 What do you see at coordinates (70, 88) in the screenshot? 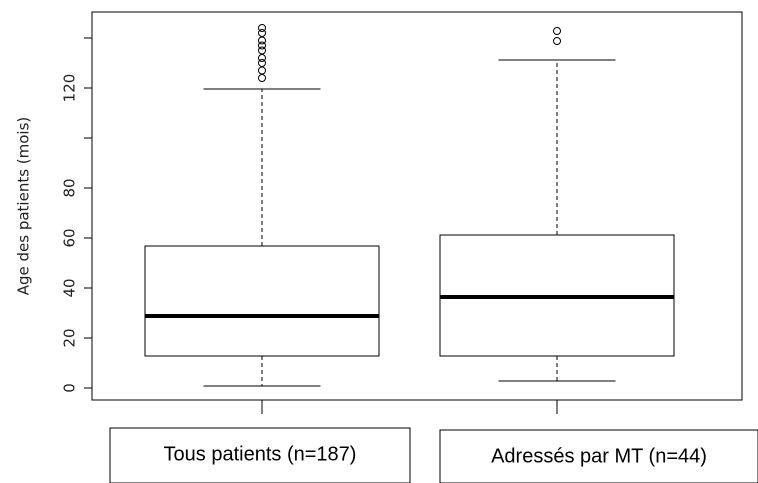
I see `y-tick-label: 120` at bounding box center [70, 88].